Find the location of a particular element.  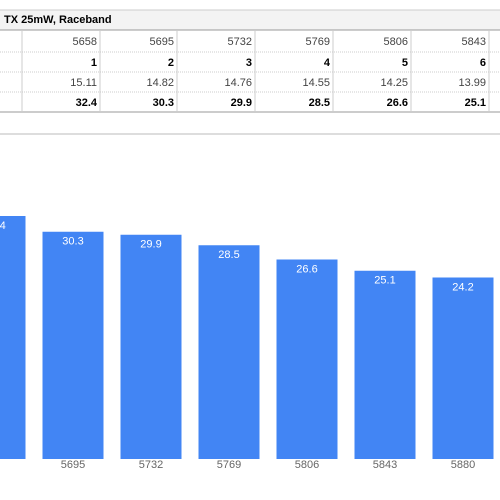

cell: 5658 is located at coordinates (85, 42).